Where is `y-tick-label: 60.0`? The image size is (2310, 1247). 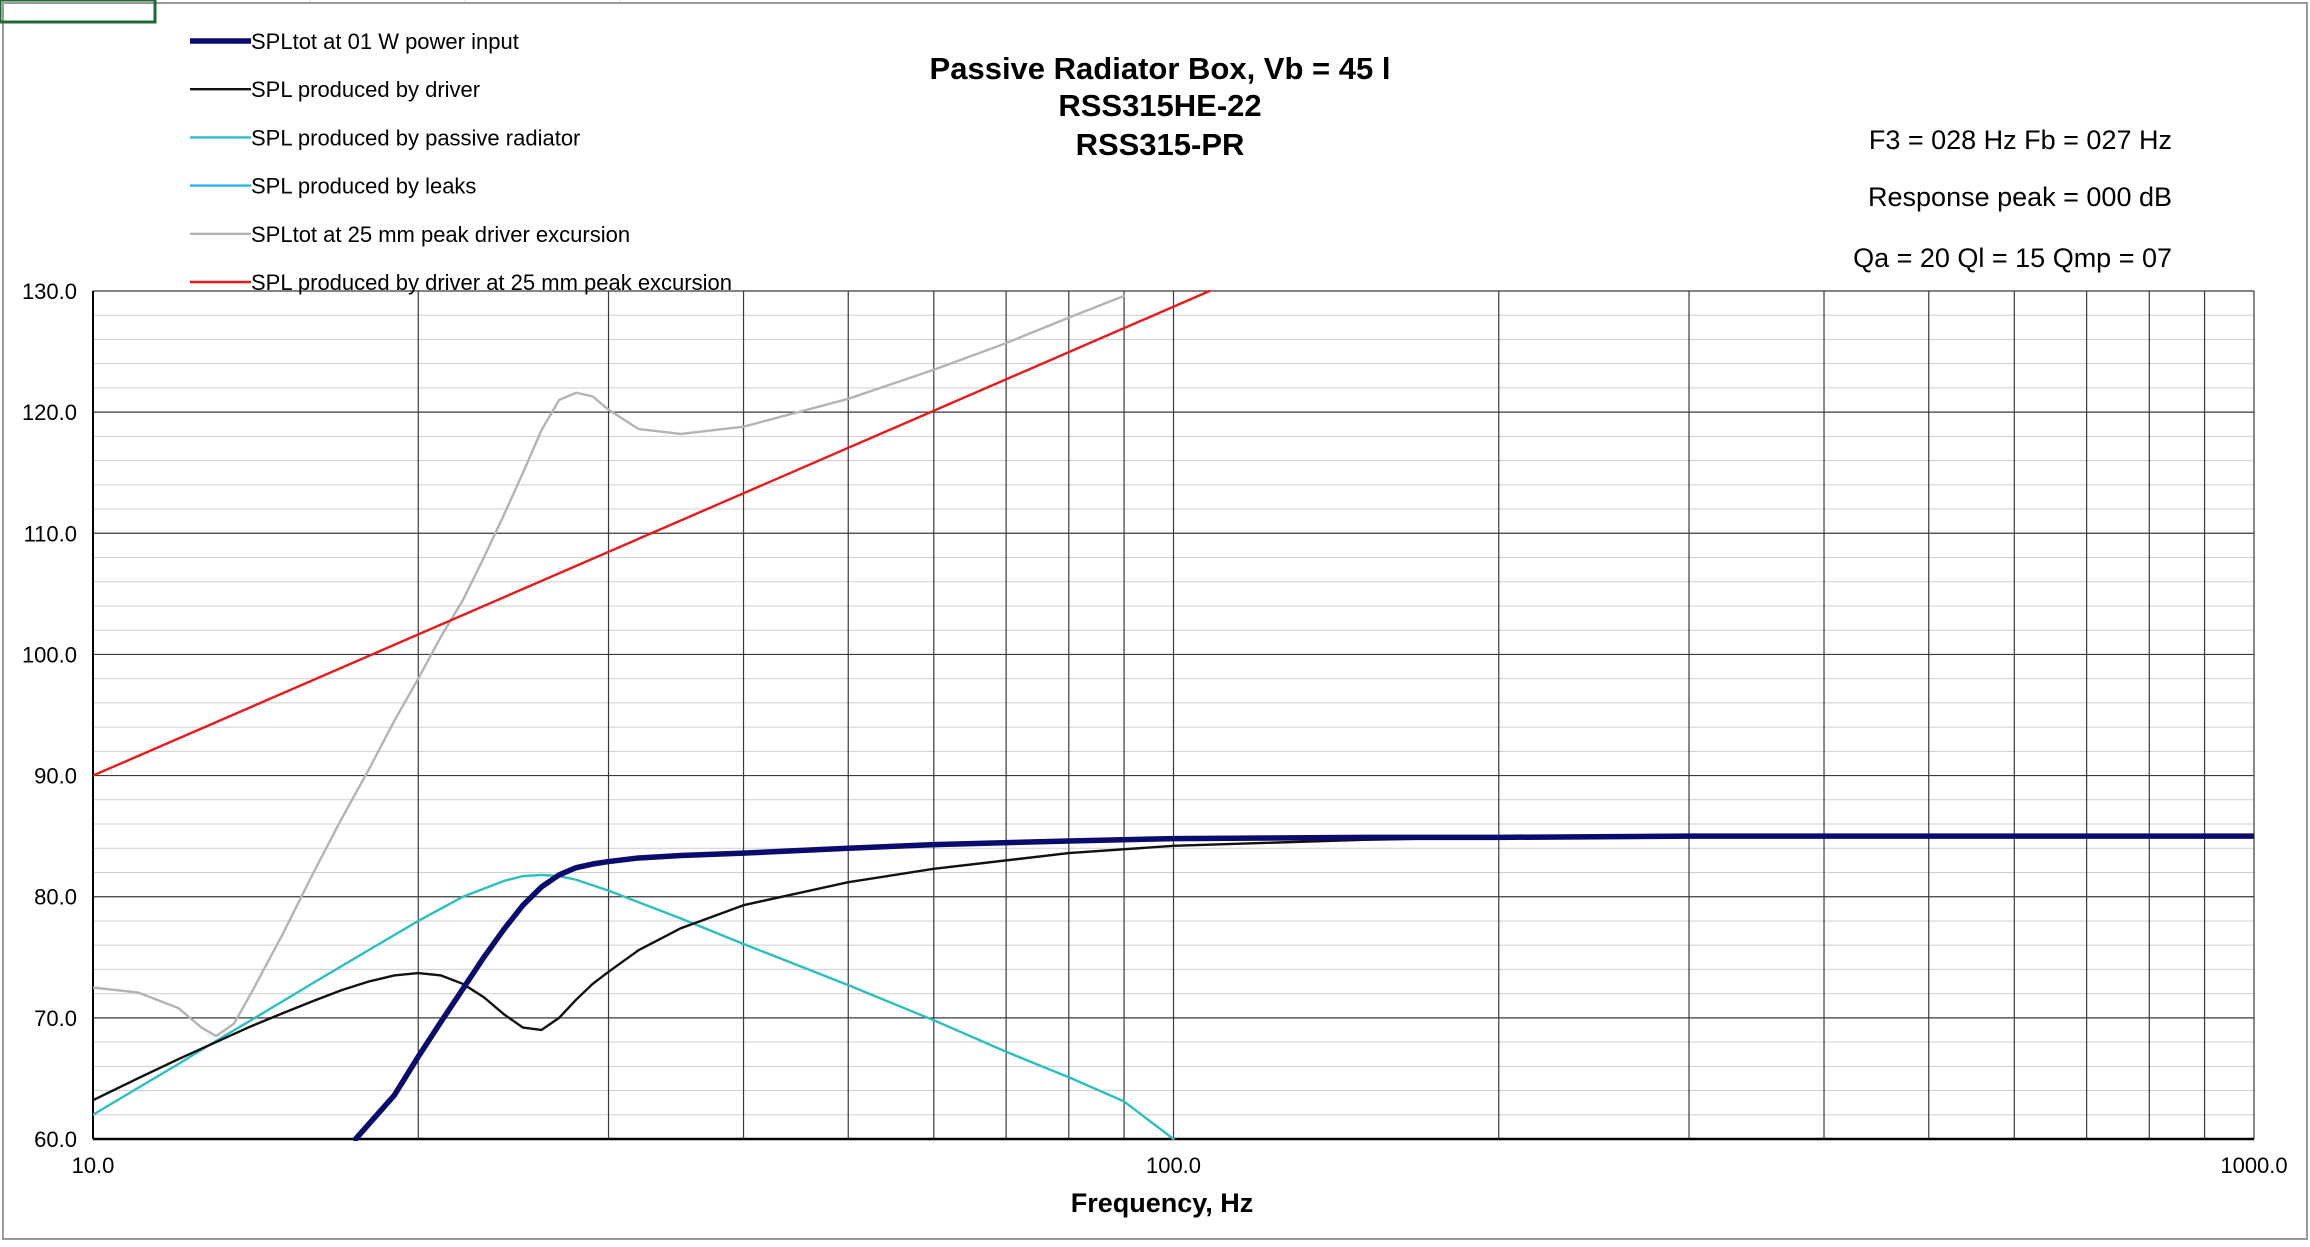
y-tick-label: 60.0 is located at coordinates (55, 1139).